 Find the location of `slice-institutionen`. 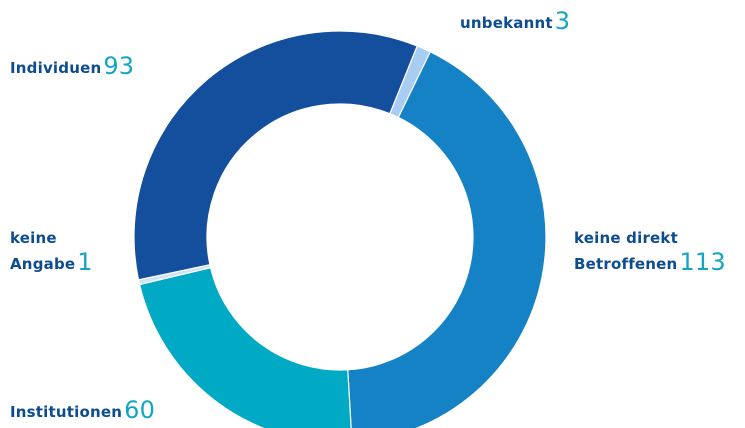

slice-institutionen is located at coordinates (245, 347).